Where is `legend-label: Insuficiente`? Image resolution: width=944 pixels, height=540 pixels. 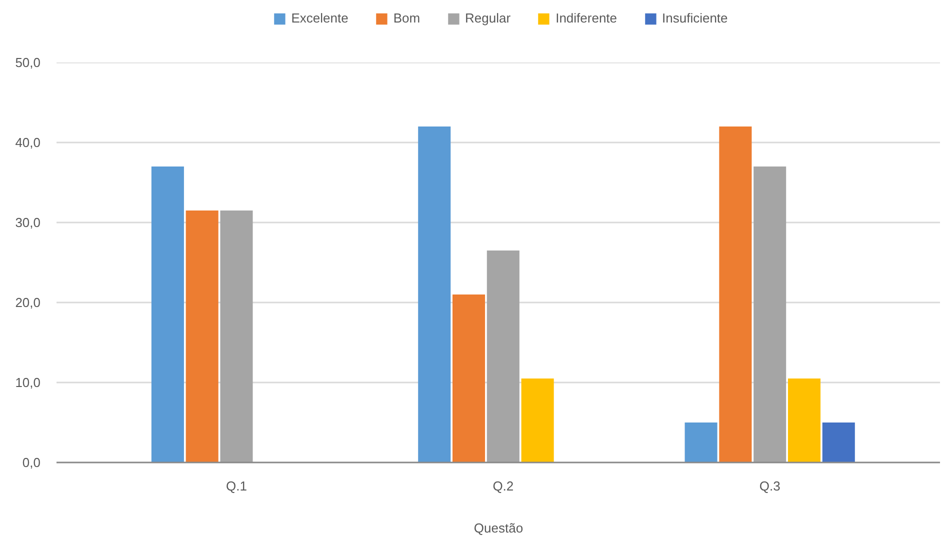 legend-label: Insuficiente is located at coordinates (695, 18).